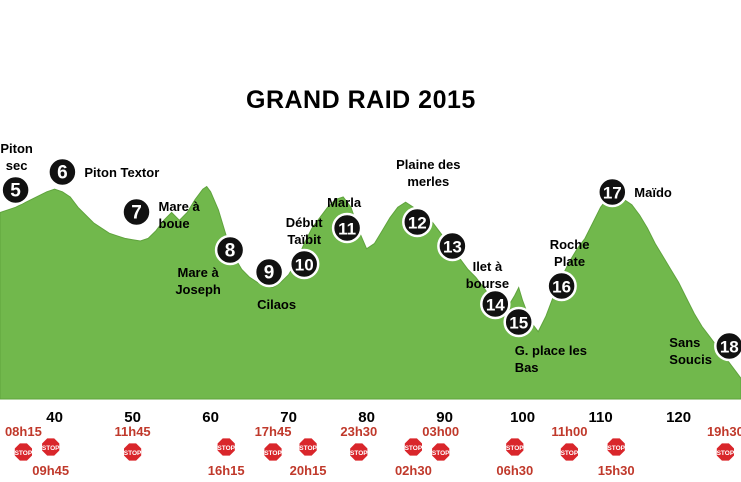  I want to click on x-tick-label: 110, so click(600, 417).